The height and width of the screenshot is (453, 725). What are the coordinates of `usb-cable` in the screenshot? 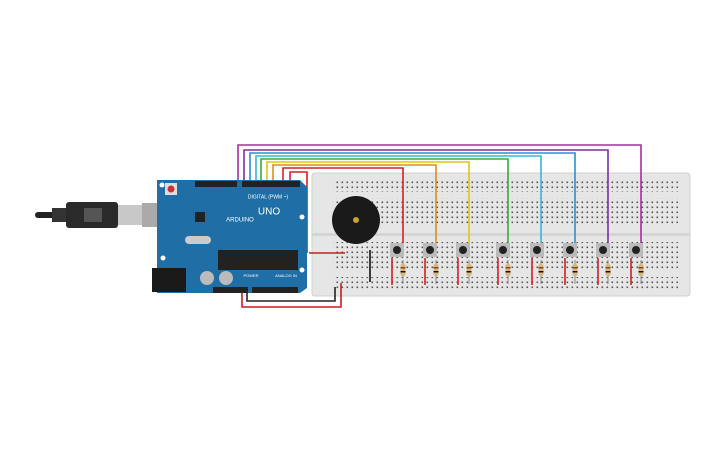 It's located at (97, 215).